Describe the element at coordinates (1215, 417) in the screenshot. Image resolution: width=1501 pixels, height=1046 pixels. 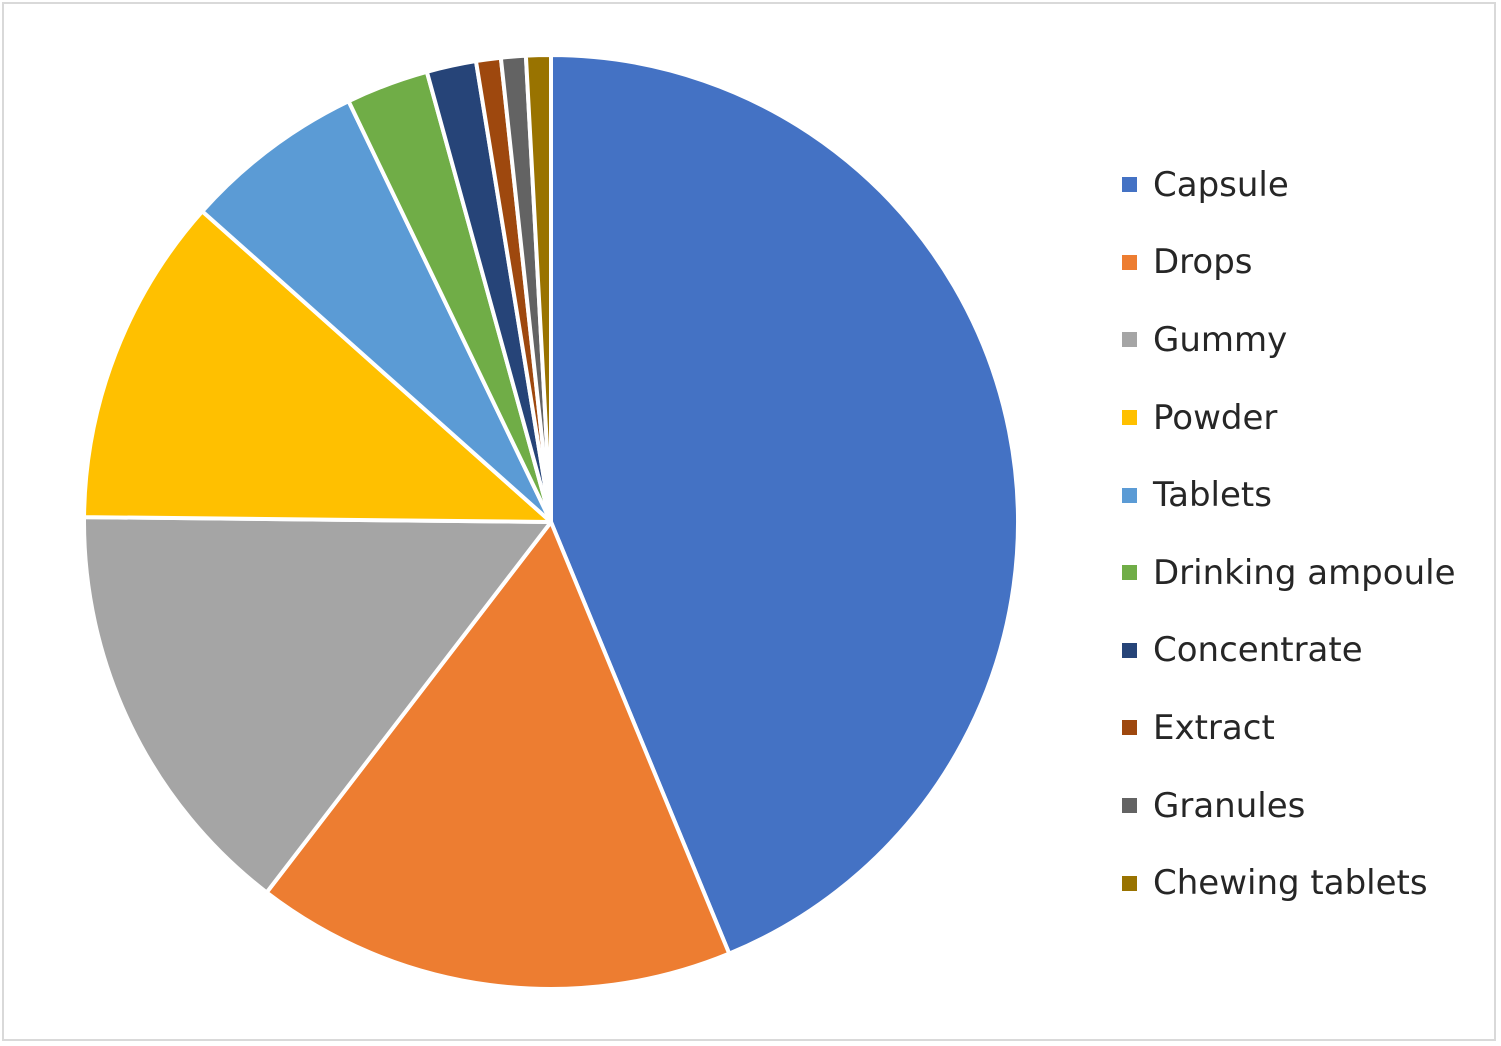
I see `legend-label: Powder` at that location.